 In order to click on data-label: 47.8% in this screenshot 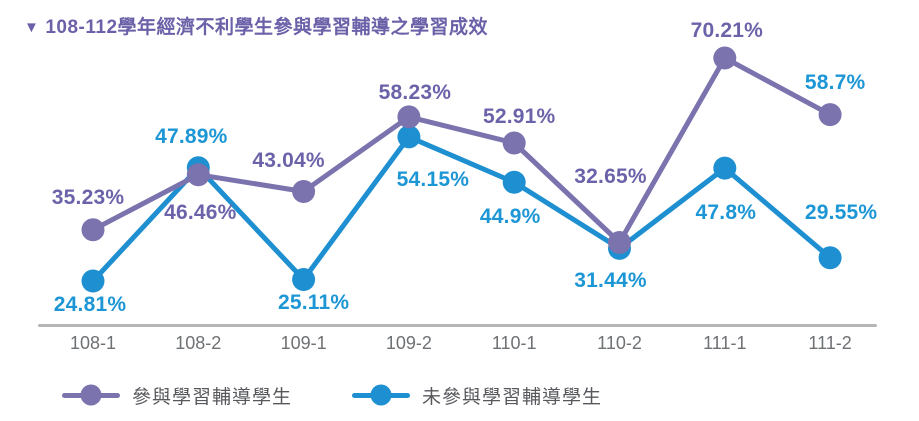, I will do `click(726, 213)`.